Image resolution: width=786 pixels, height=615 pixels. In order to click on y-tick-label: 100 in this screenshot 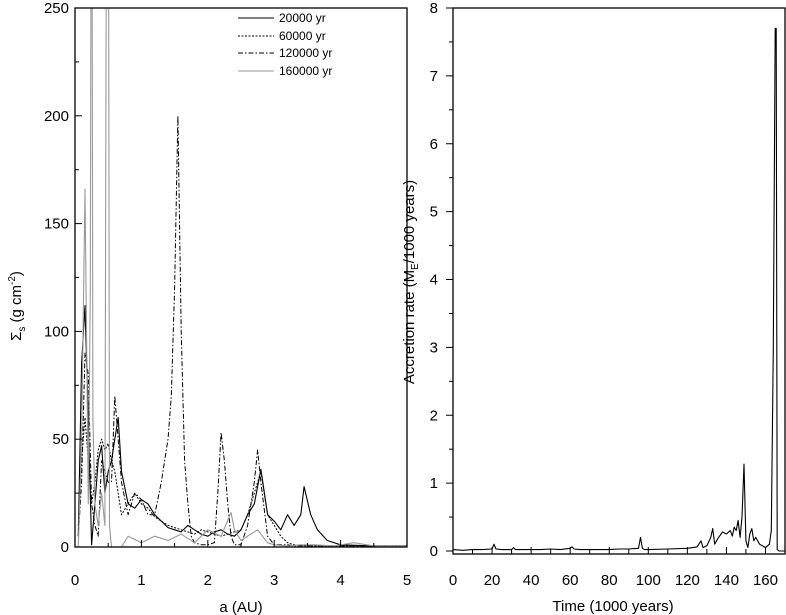, I will do `click(56, 331)`.